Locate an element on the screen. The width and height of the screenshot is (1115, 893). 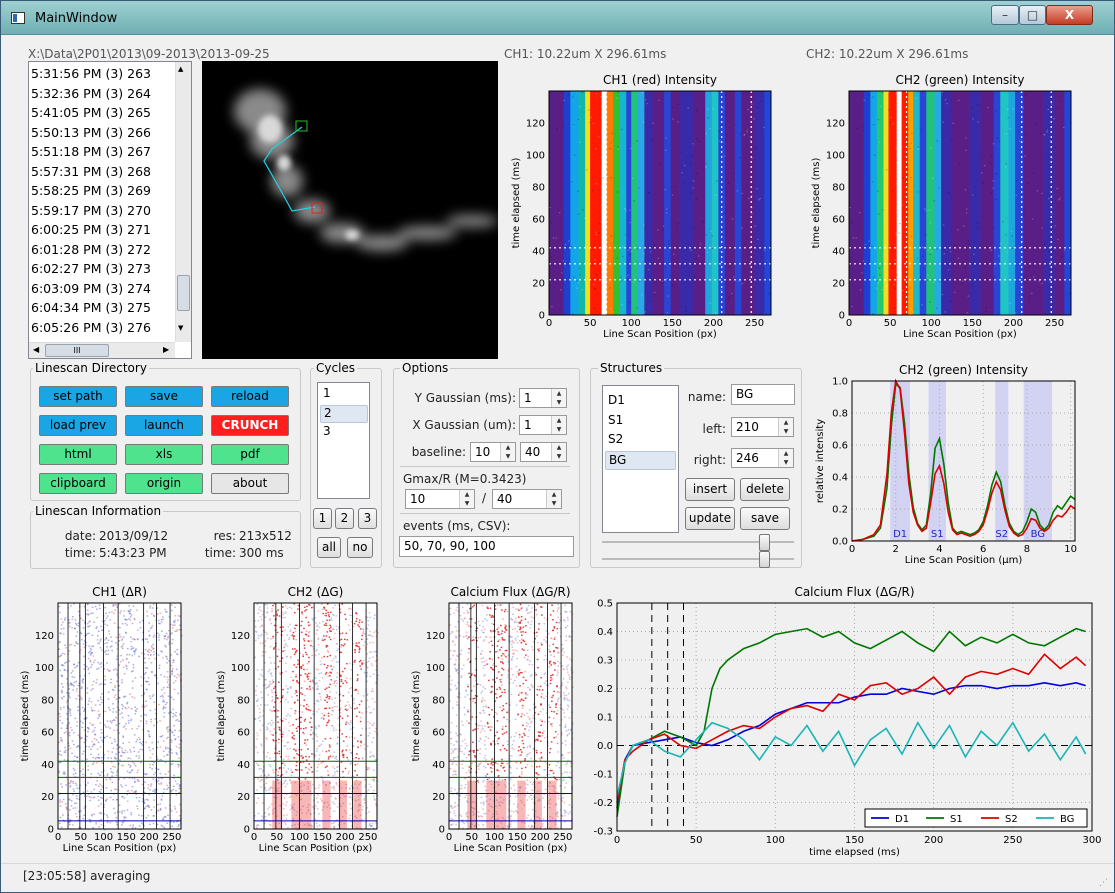
set-path-button: set path is located at coordinates (78, 396).